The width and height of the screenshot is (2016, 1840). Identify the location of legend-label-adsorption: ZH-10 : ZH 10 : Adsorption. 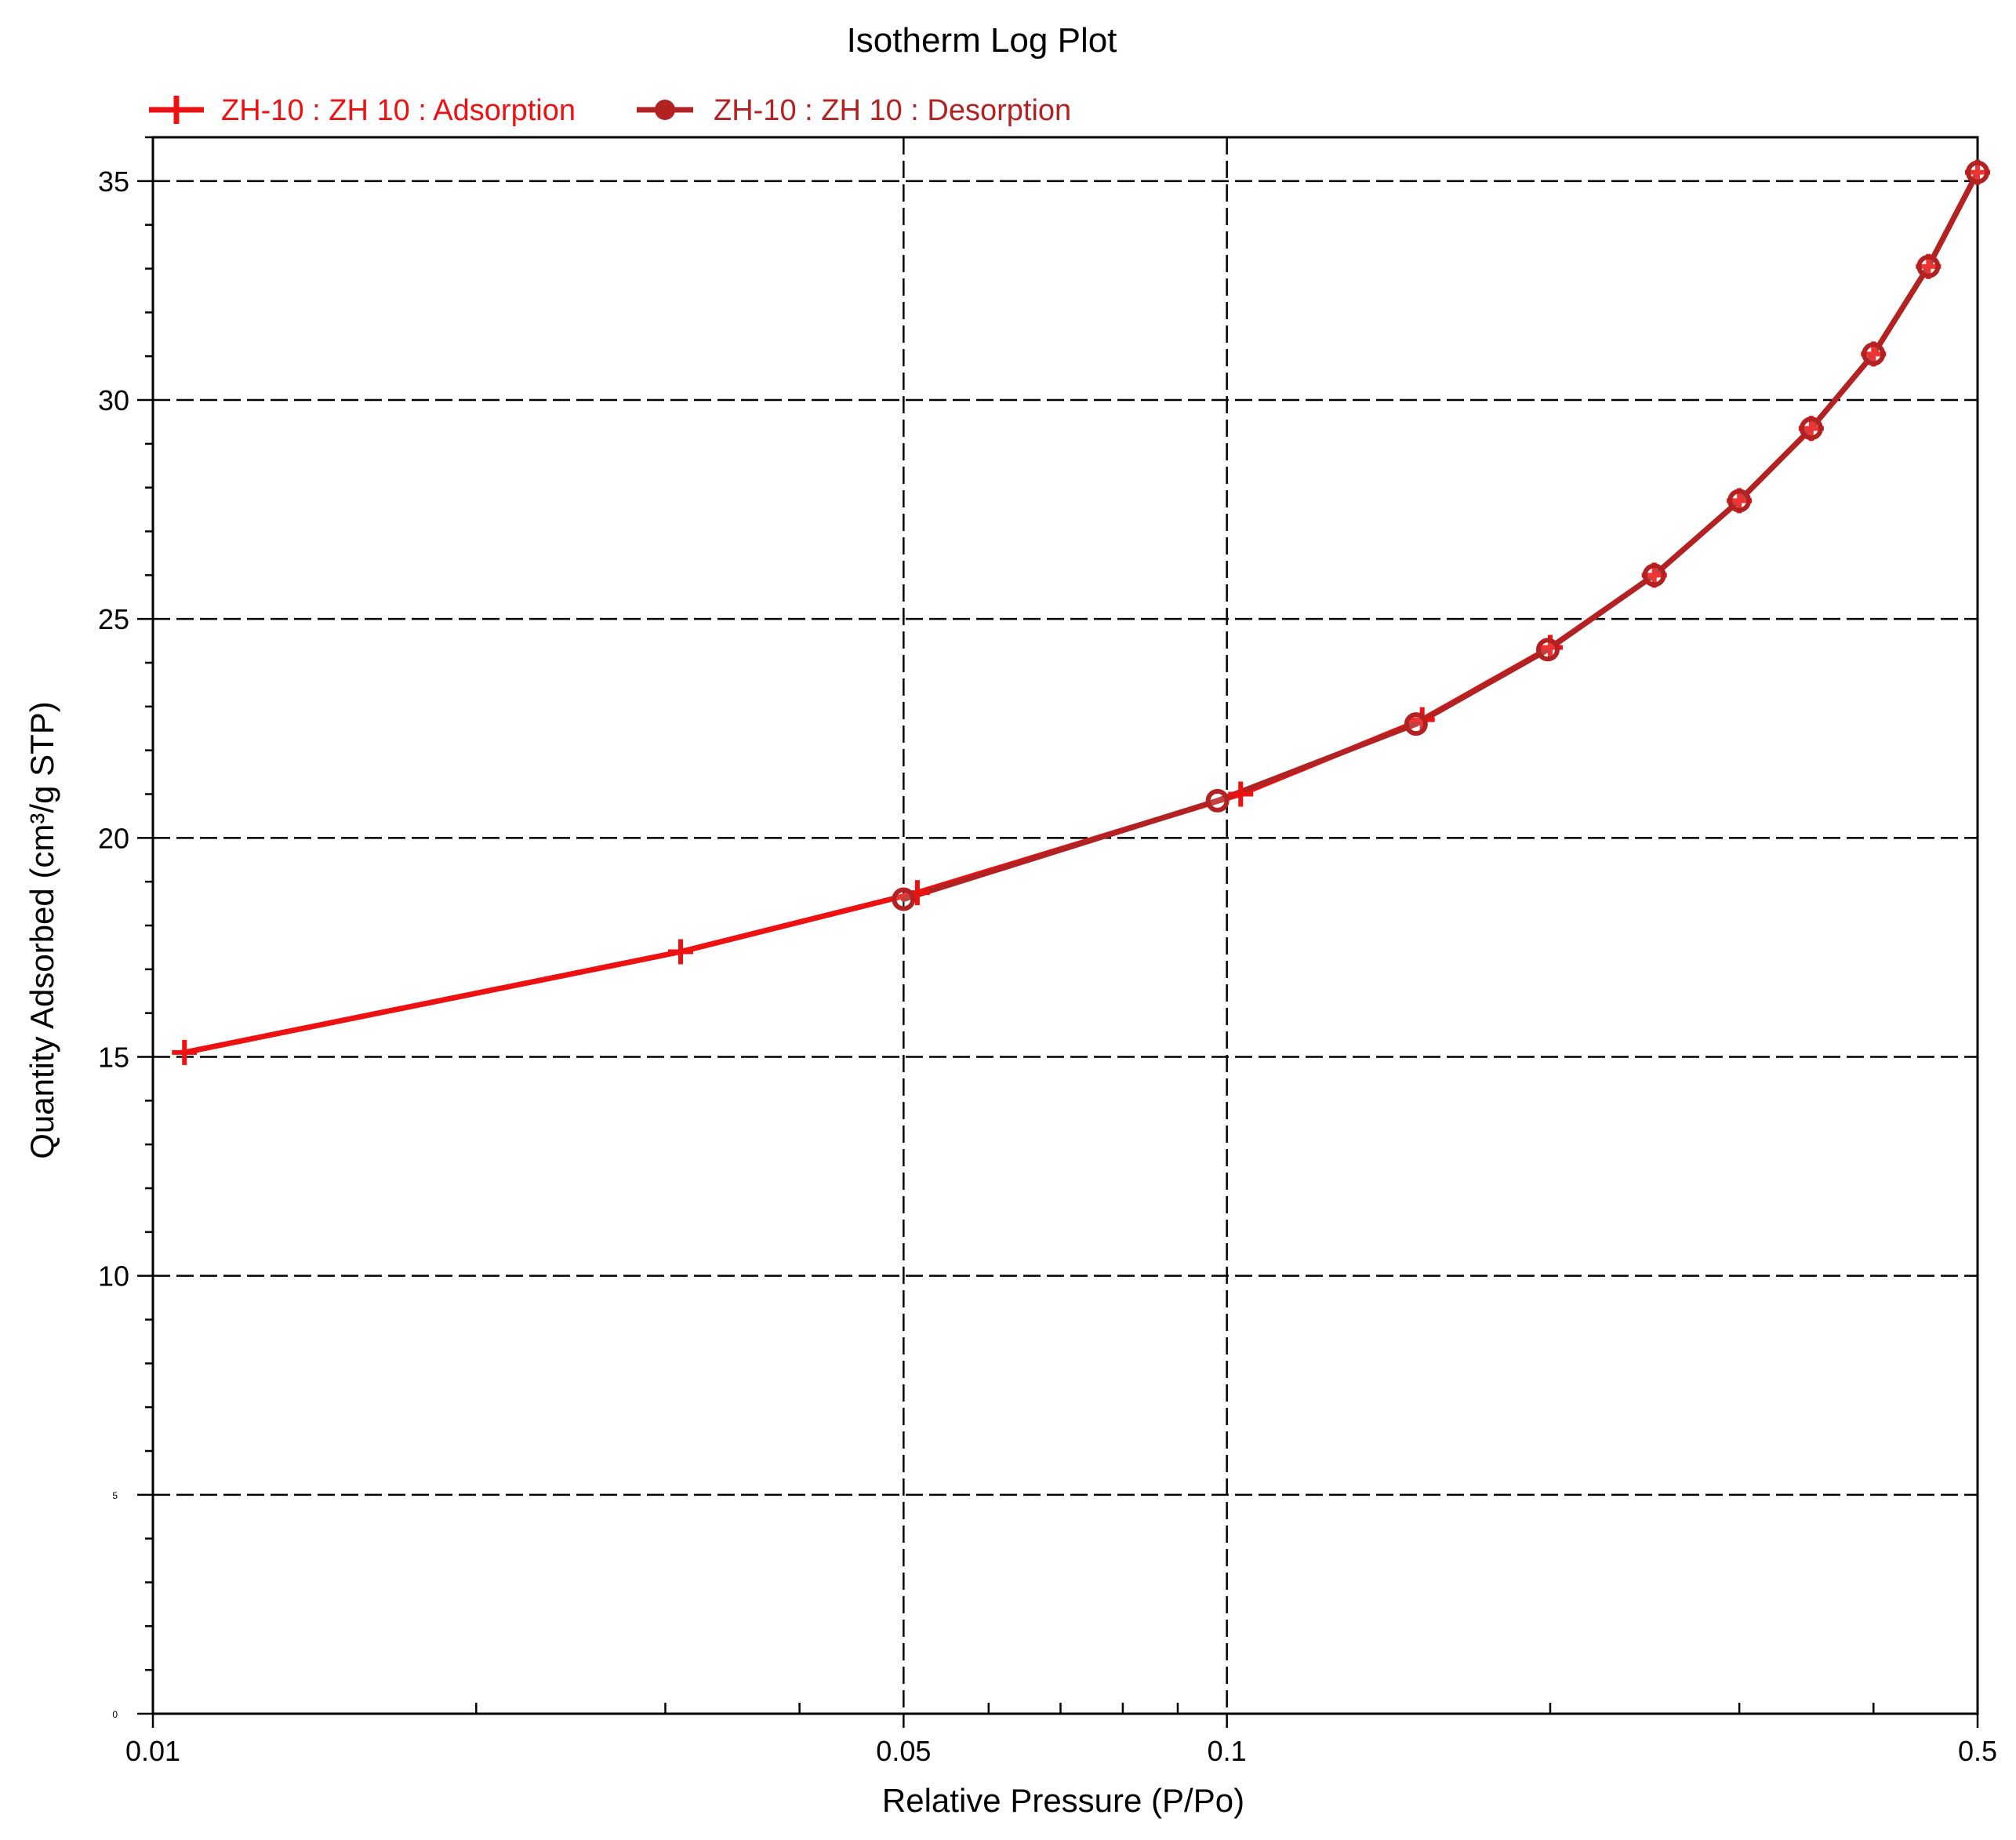
(398, 110).